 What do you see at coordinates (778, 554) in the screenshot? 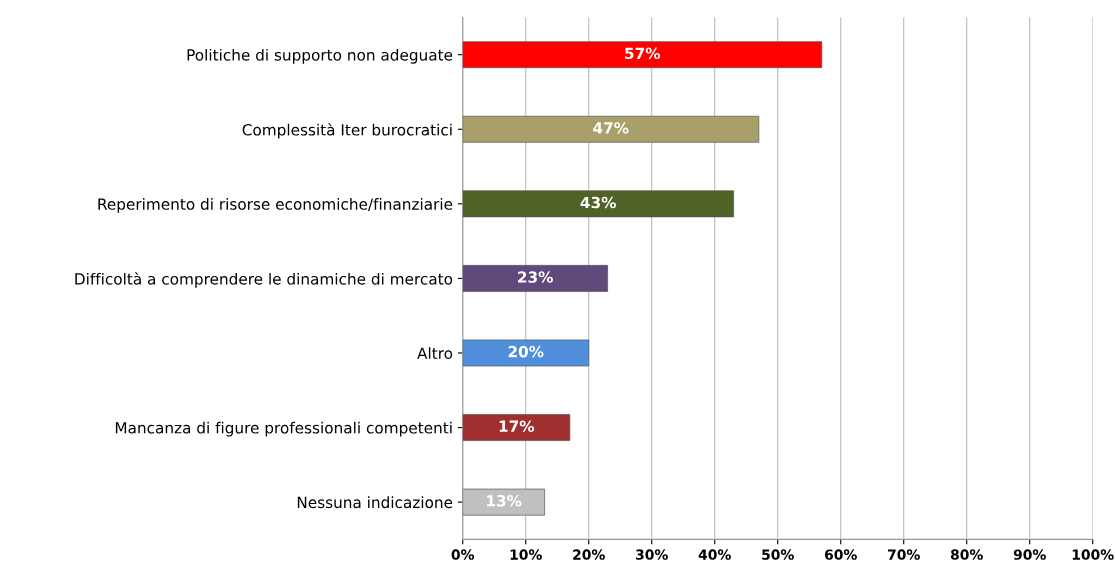
I see `x-tick-label: 50%` at bounding box center [778, 554].